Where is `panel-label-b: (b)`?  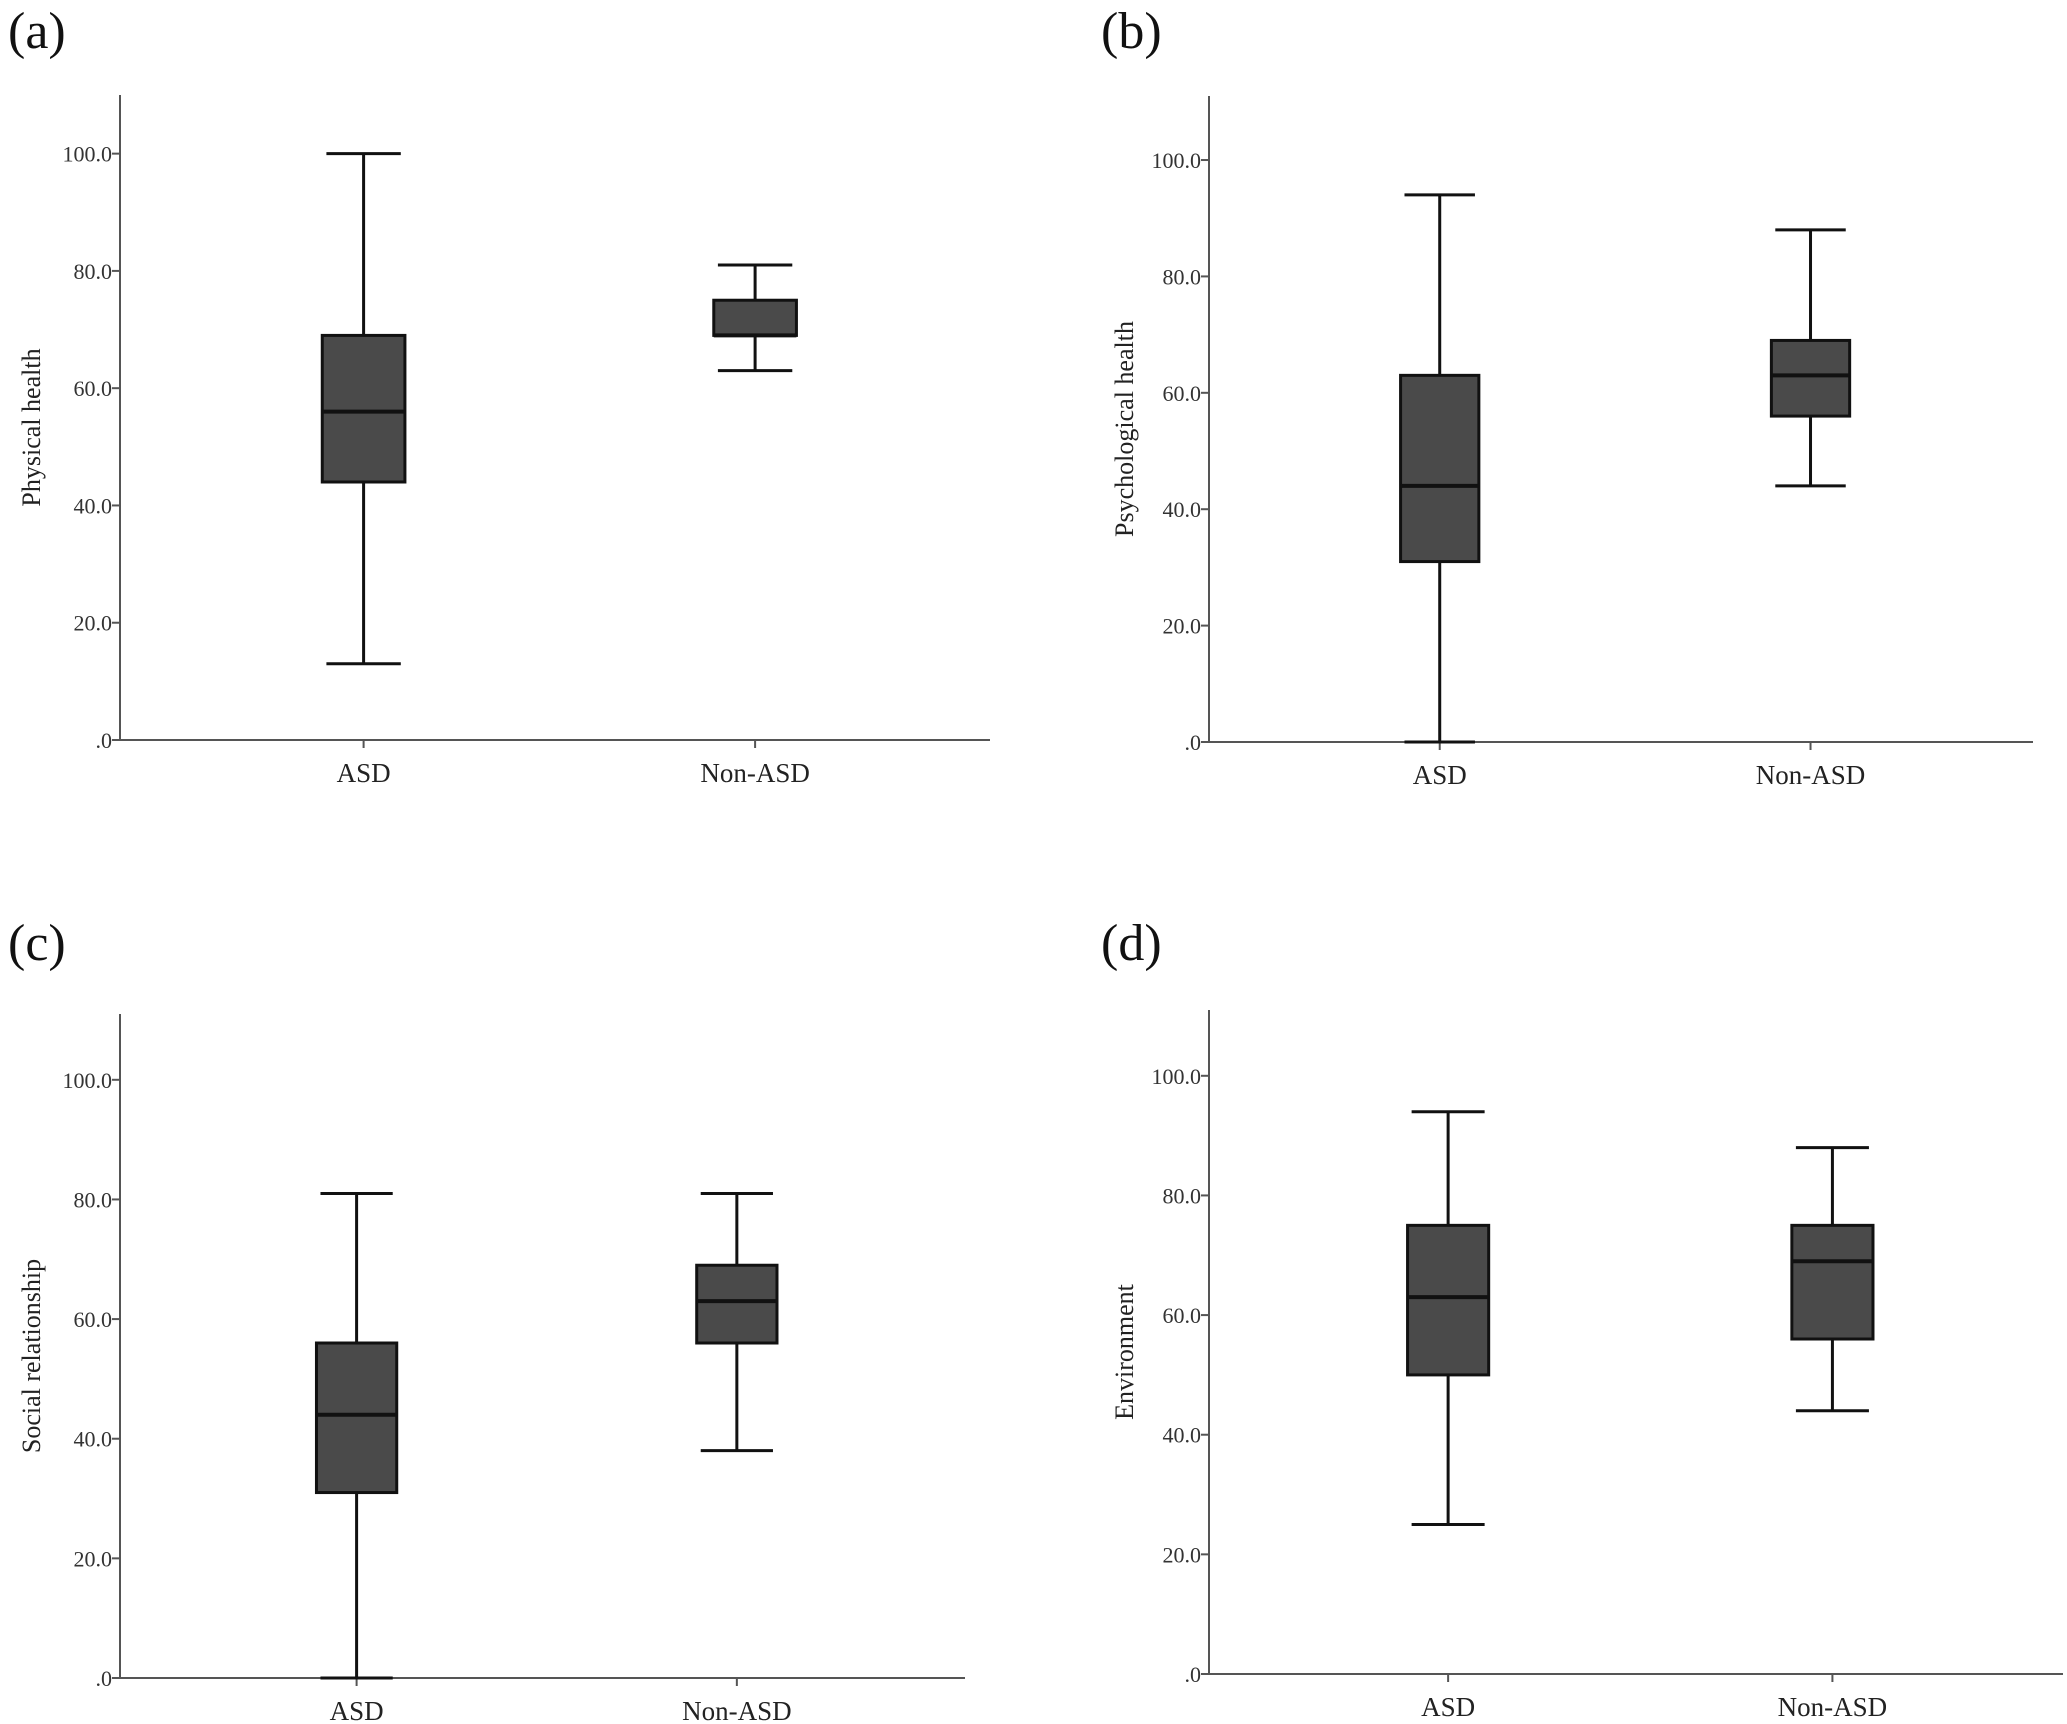
panel-label-b: (b) is located at coordinates (1131, 31).